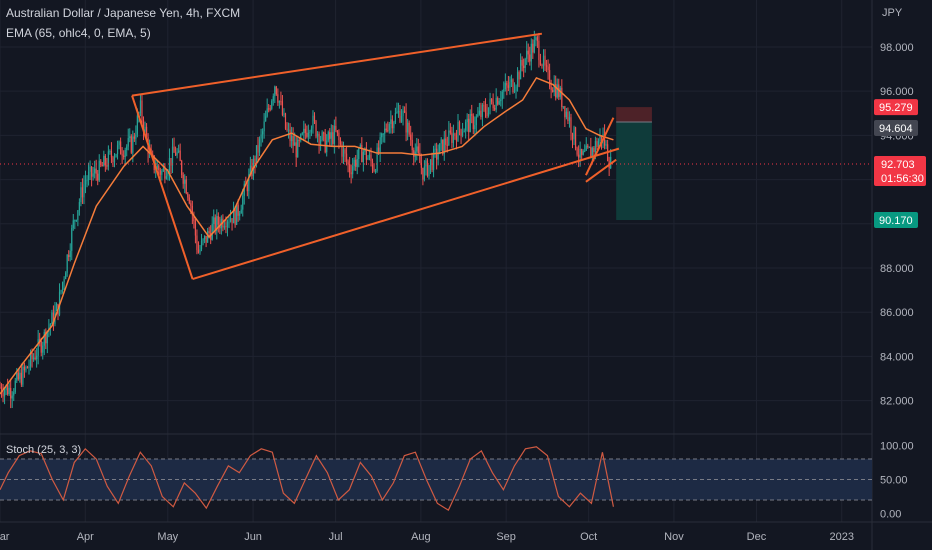 This screenshot has height=550, width=932. I want to click on stop-loss-zone, so click(634, 115).